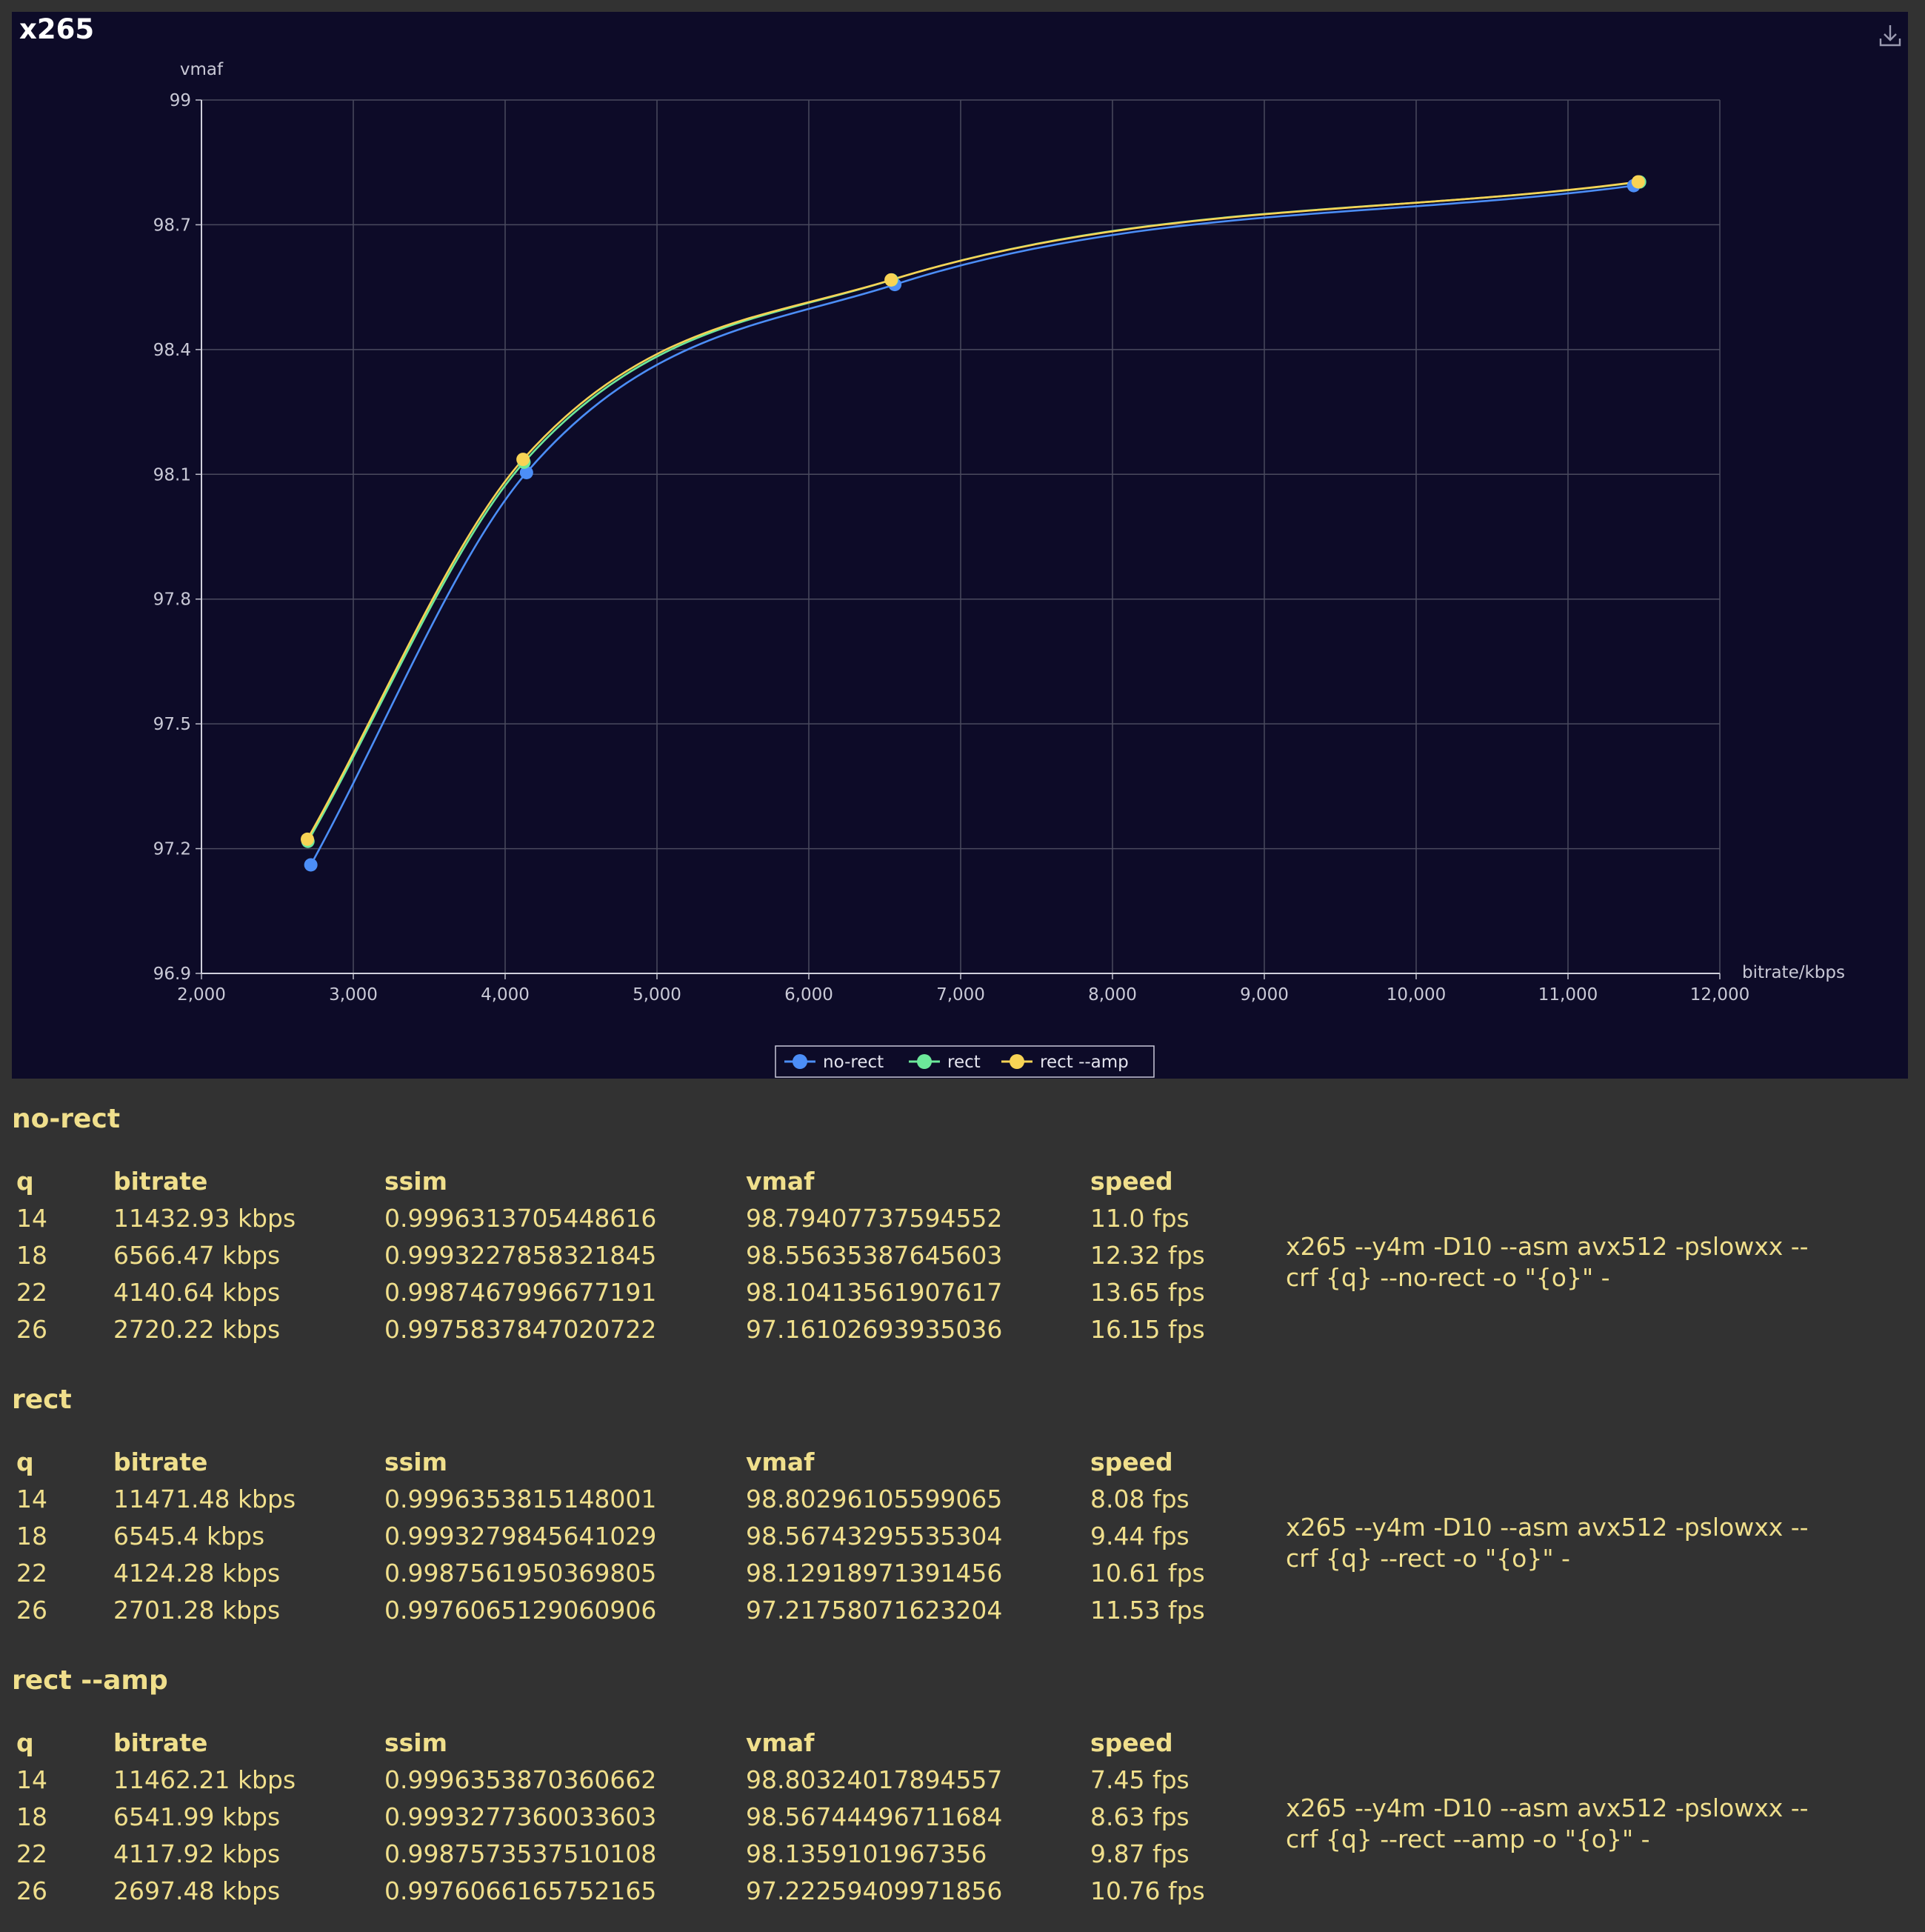 The width and height of the screenshot is (1925, 1932). I want to click on x-tick-label: 3,000, so click(353, 995).